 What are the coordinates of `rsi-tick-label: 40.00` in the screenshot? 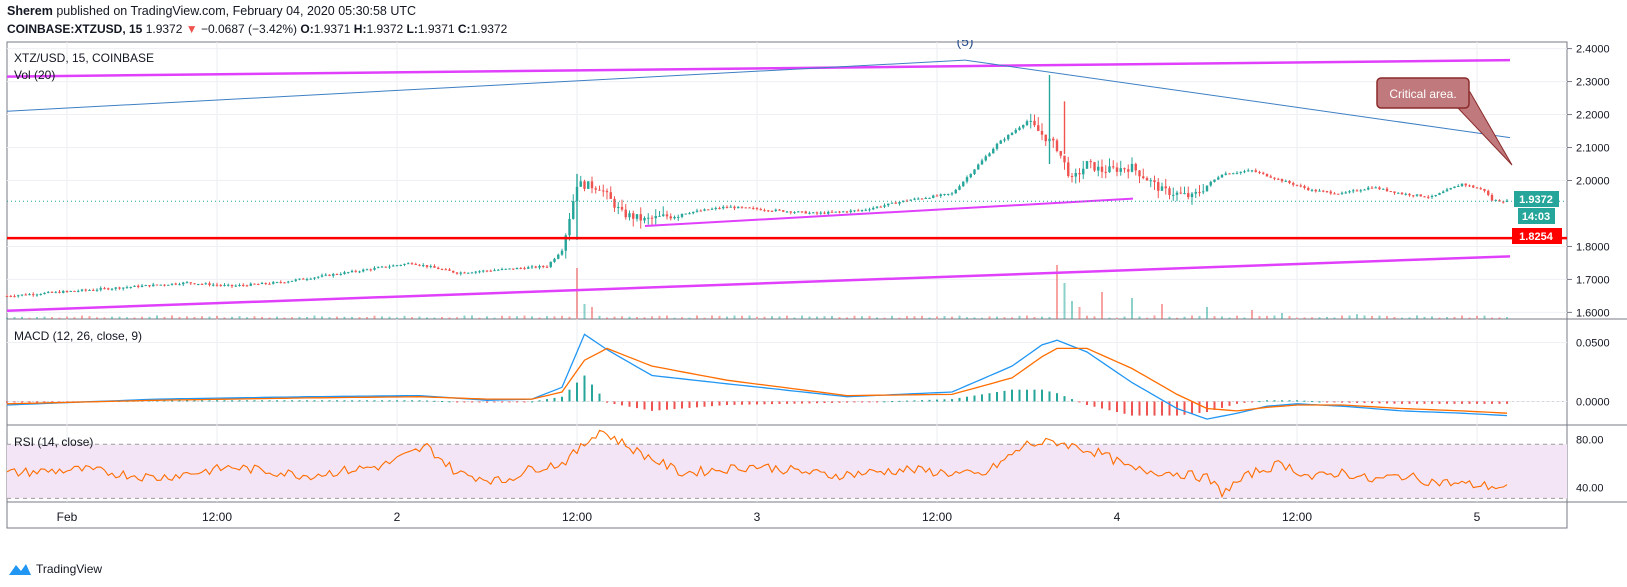 It's located at (1590, 489).